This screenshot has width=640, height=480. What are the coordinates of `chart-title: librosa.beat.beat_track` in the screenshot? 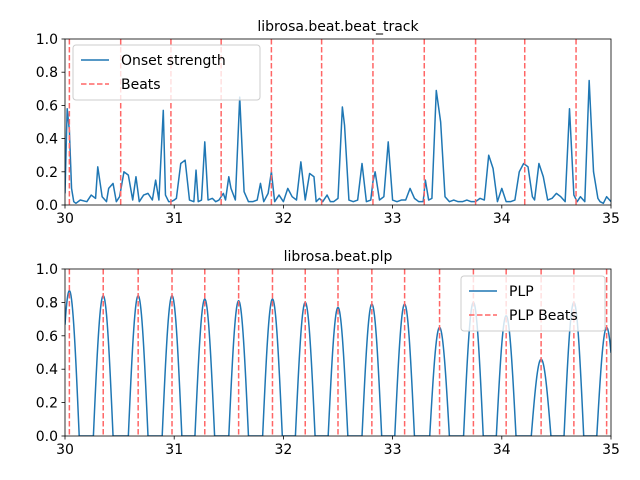 It's located at (338, 27).